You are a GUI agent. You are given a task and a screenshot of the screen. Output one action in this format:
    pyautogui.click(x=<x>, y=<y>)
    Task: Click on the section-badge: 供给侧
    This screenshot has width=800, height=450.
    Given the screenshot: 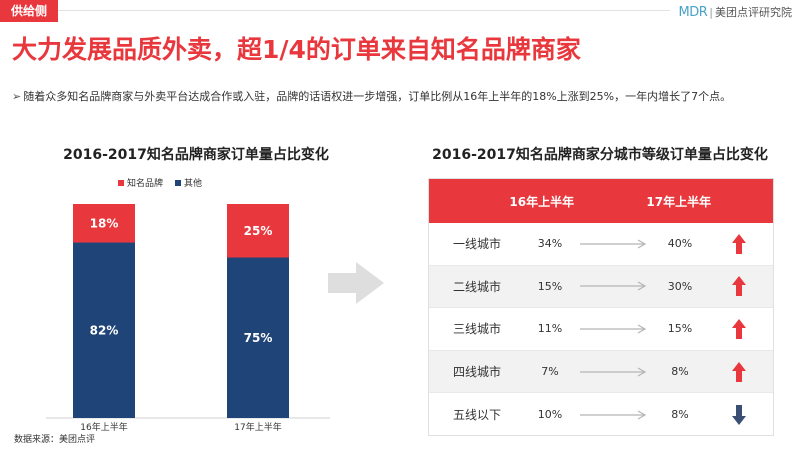 What is the action you would take?
    pyautogui.click(x=29, y=11)
    